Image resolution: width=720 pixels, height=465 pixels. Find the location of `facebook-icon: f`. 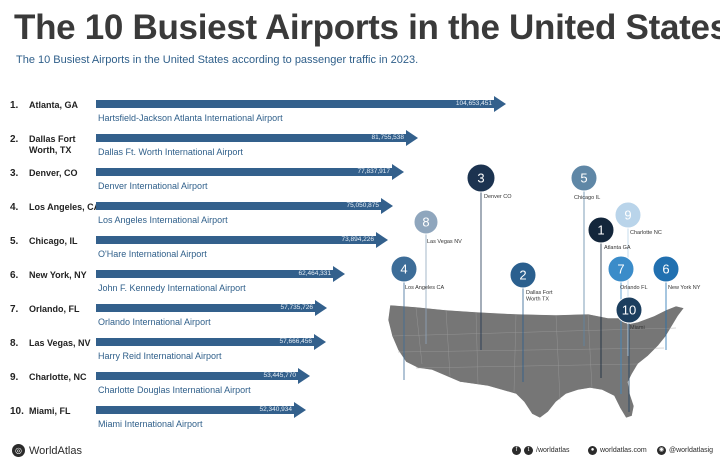

facebook-icon: f is located at coordinates (516, 450).